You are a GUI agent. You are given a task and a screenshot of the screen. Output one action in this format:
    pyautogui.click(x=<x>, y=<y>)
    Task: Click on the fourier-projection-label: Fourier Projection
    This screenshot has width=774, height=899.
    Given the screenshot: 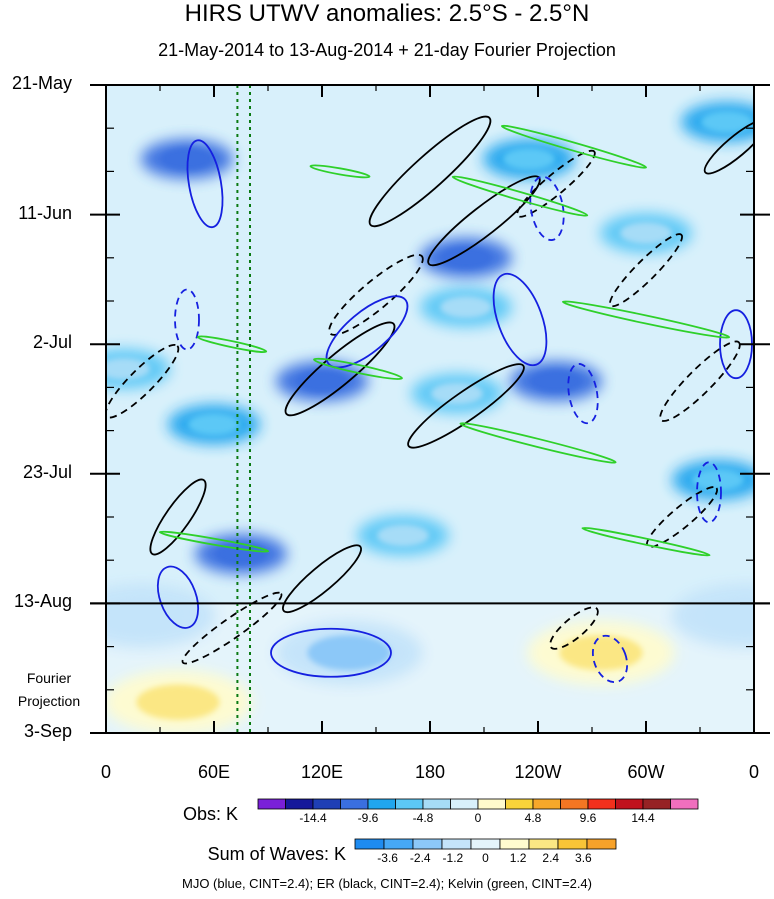 What is the action you would take?
    pyautogui.click(x=49, y=690)
    